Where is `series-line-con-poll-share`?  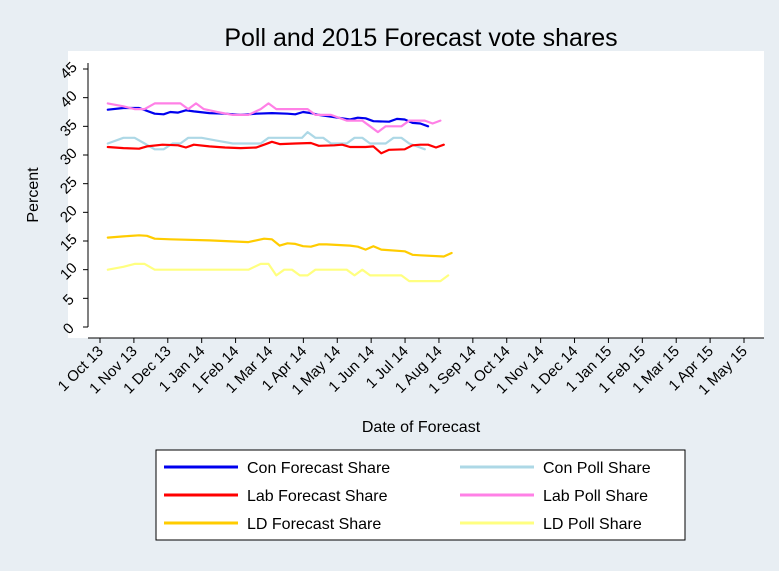 series-line-con-poll-share is located at coordinates (266, 141).